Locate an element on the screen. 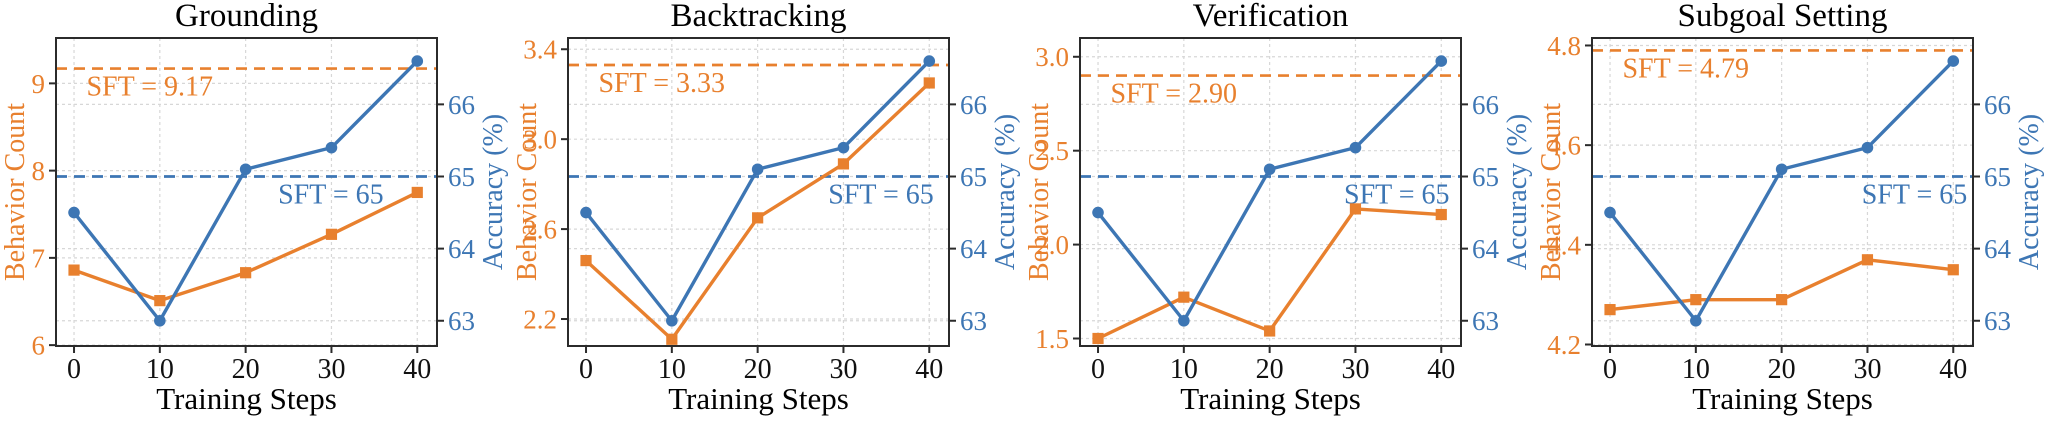  left-tick-label: 7 is located at coordinates (39, 258).